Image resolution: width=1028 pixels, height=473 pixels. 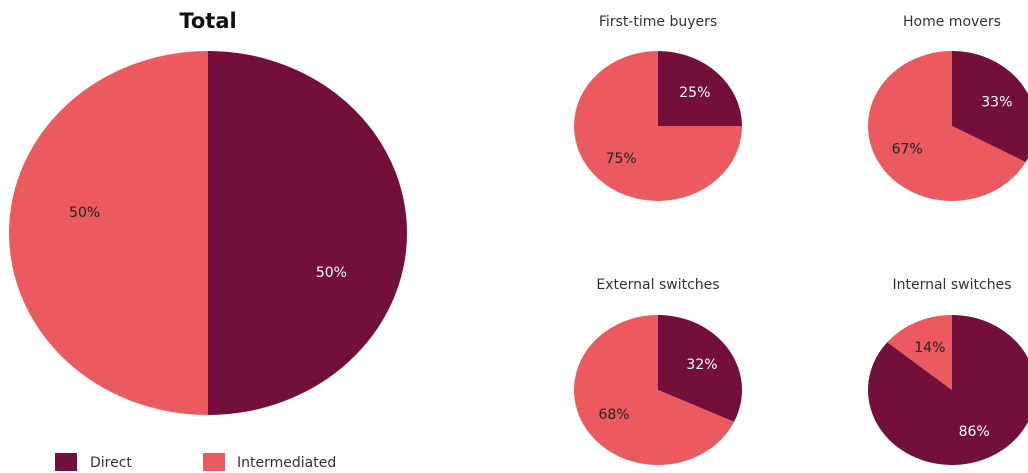 What do you see at coordinates (929, 348) in the screenshot?
I see `value-label: 14%` at bounding box center [929, 348].